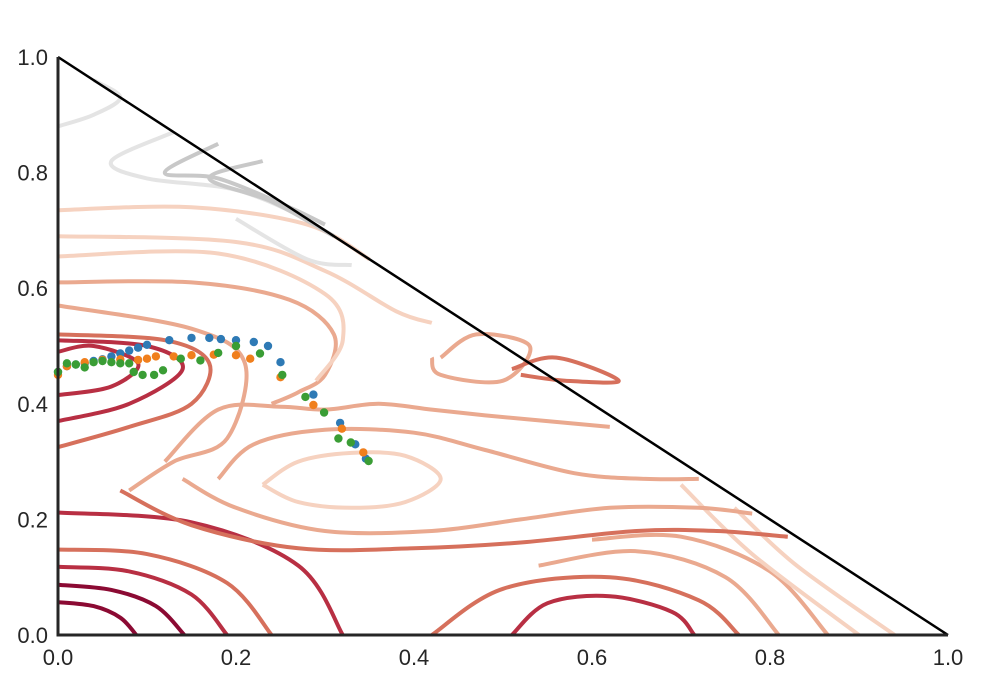  Describe the element at coordinates (32, 635) in the screenshot. I see `y-tick-label: 0.0` at that location.